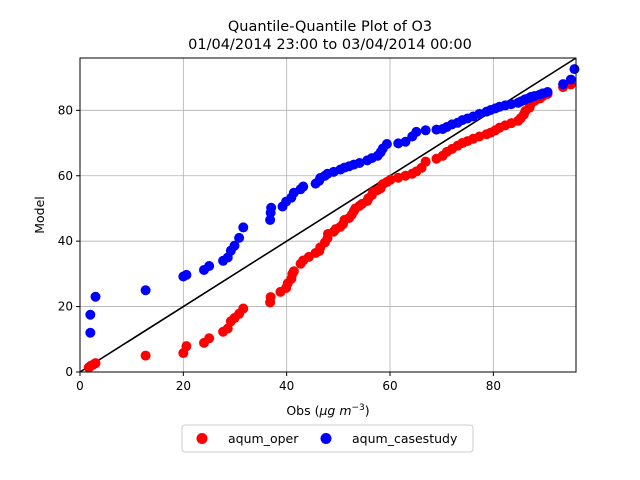  What do you see at coordinates (389, 386) in the screenshot?
I see `x-tick-label: 60` at bounding box center [389, 386].